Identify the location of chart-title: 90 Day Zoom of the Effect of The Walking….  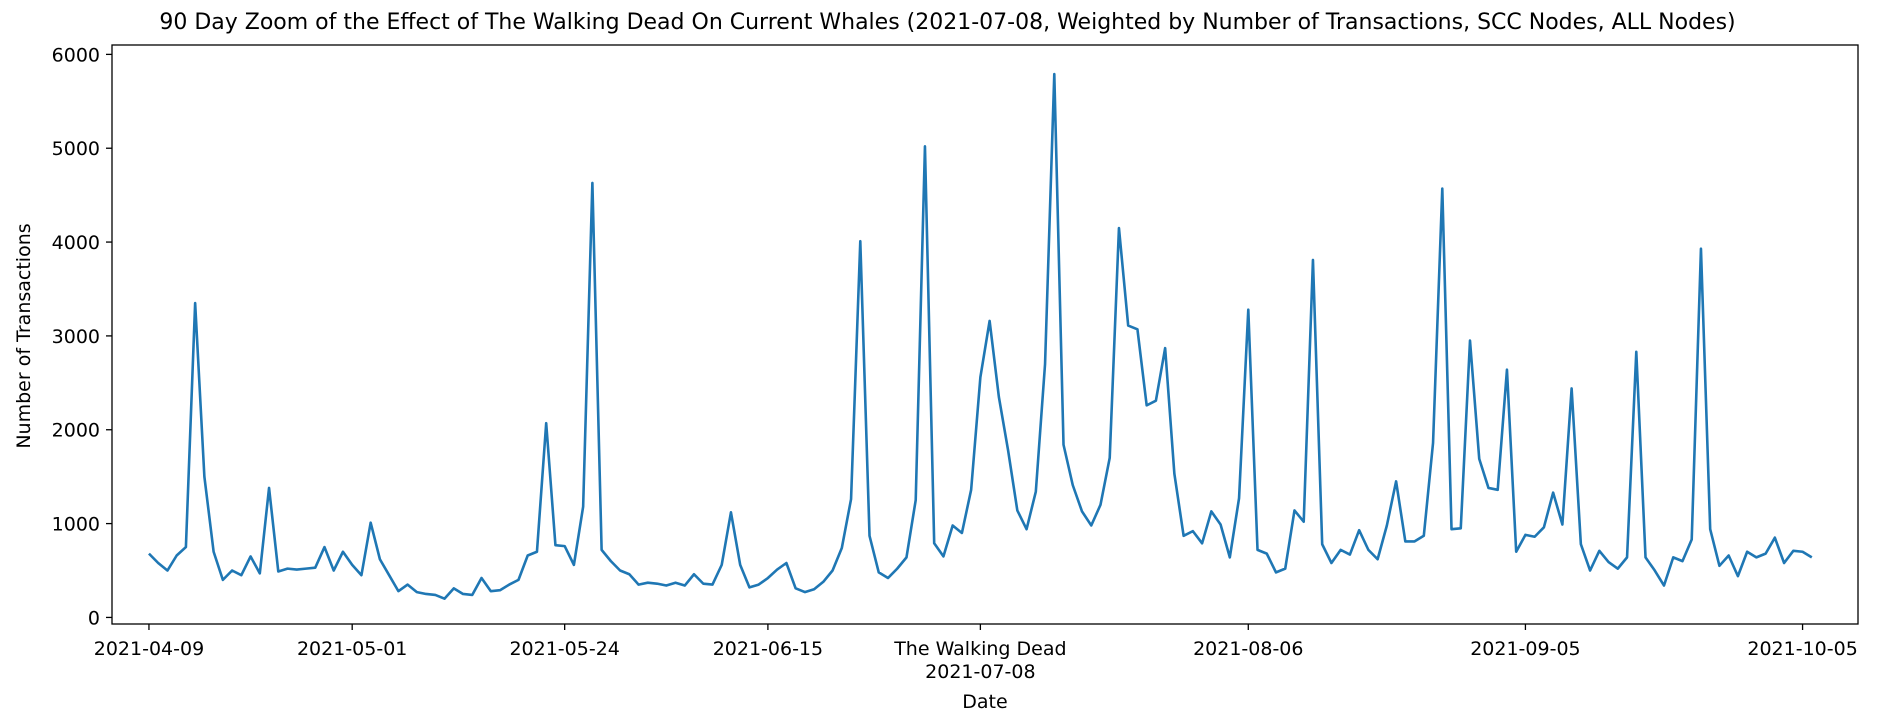
(947, 22).